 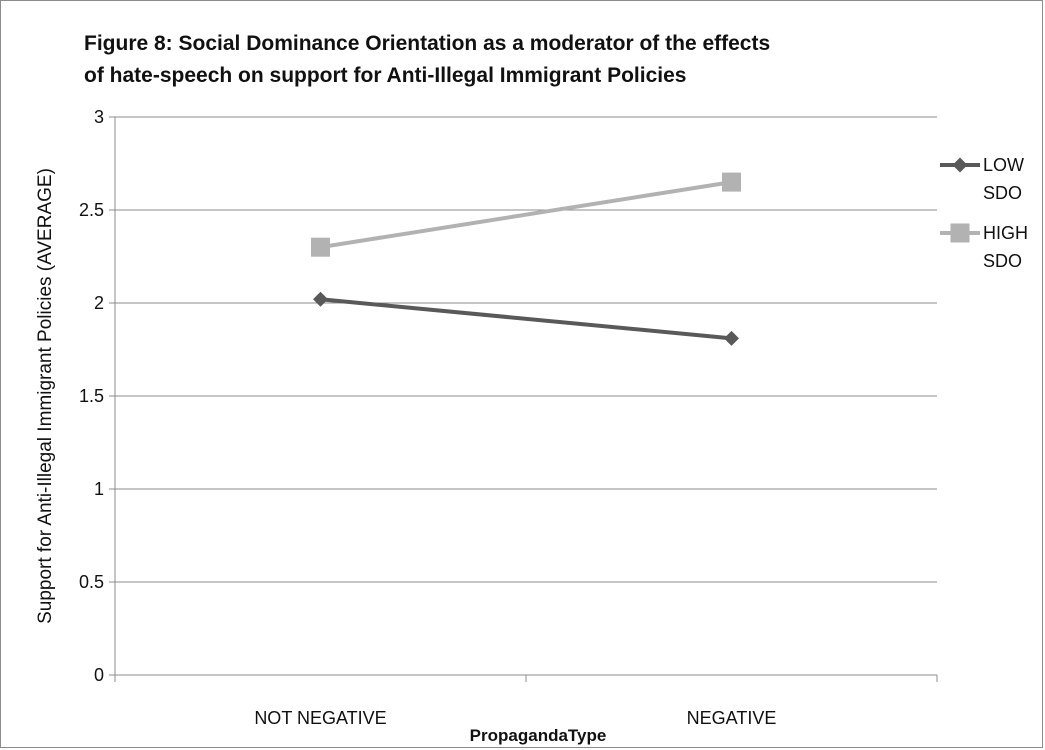 What do you see at coordinates (960, 165) in the screenshot?
I see `legend-marker-low-sdo` at bounding box center [960, 165].